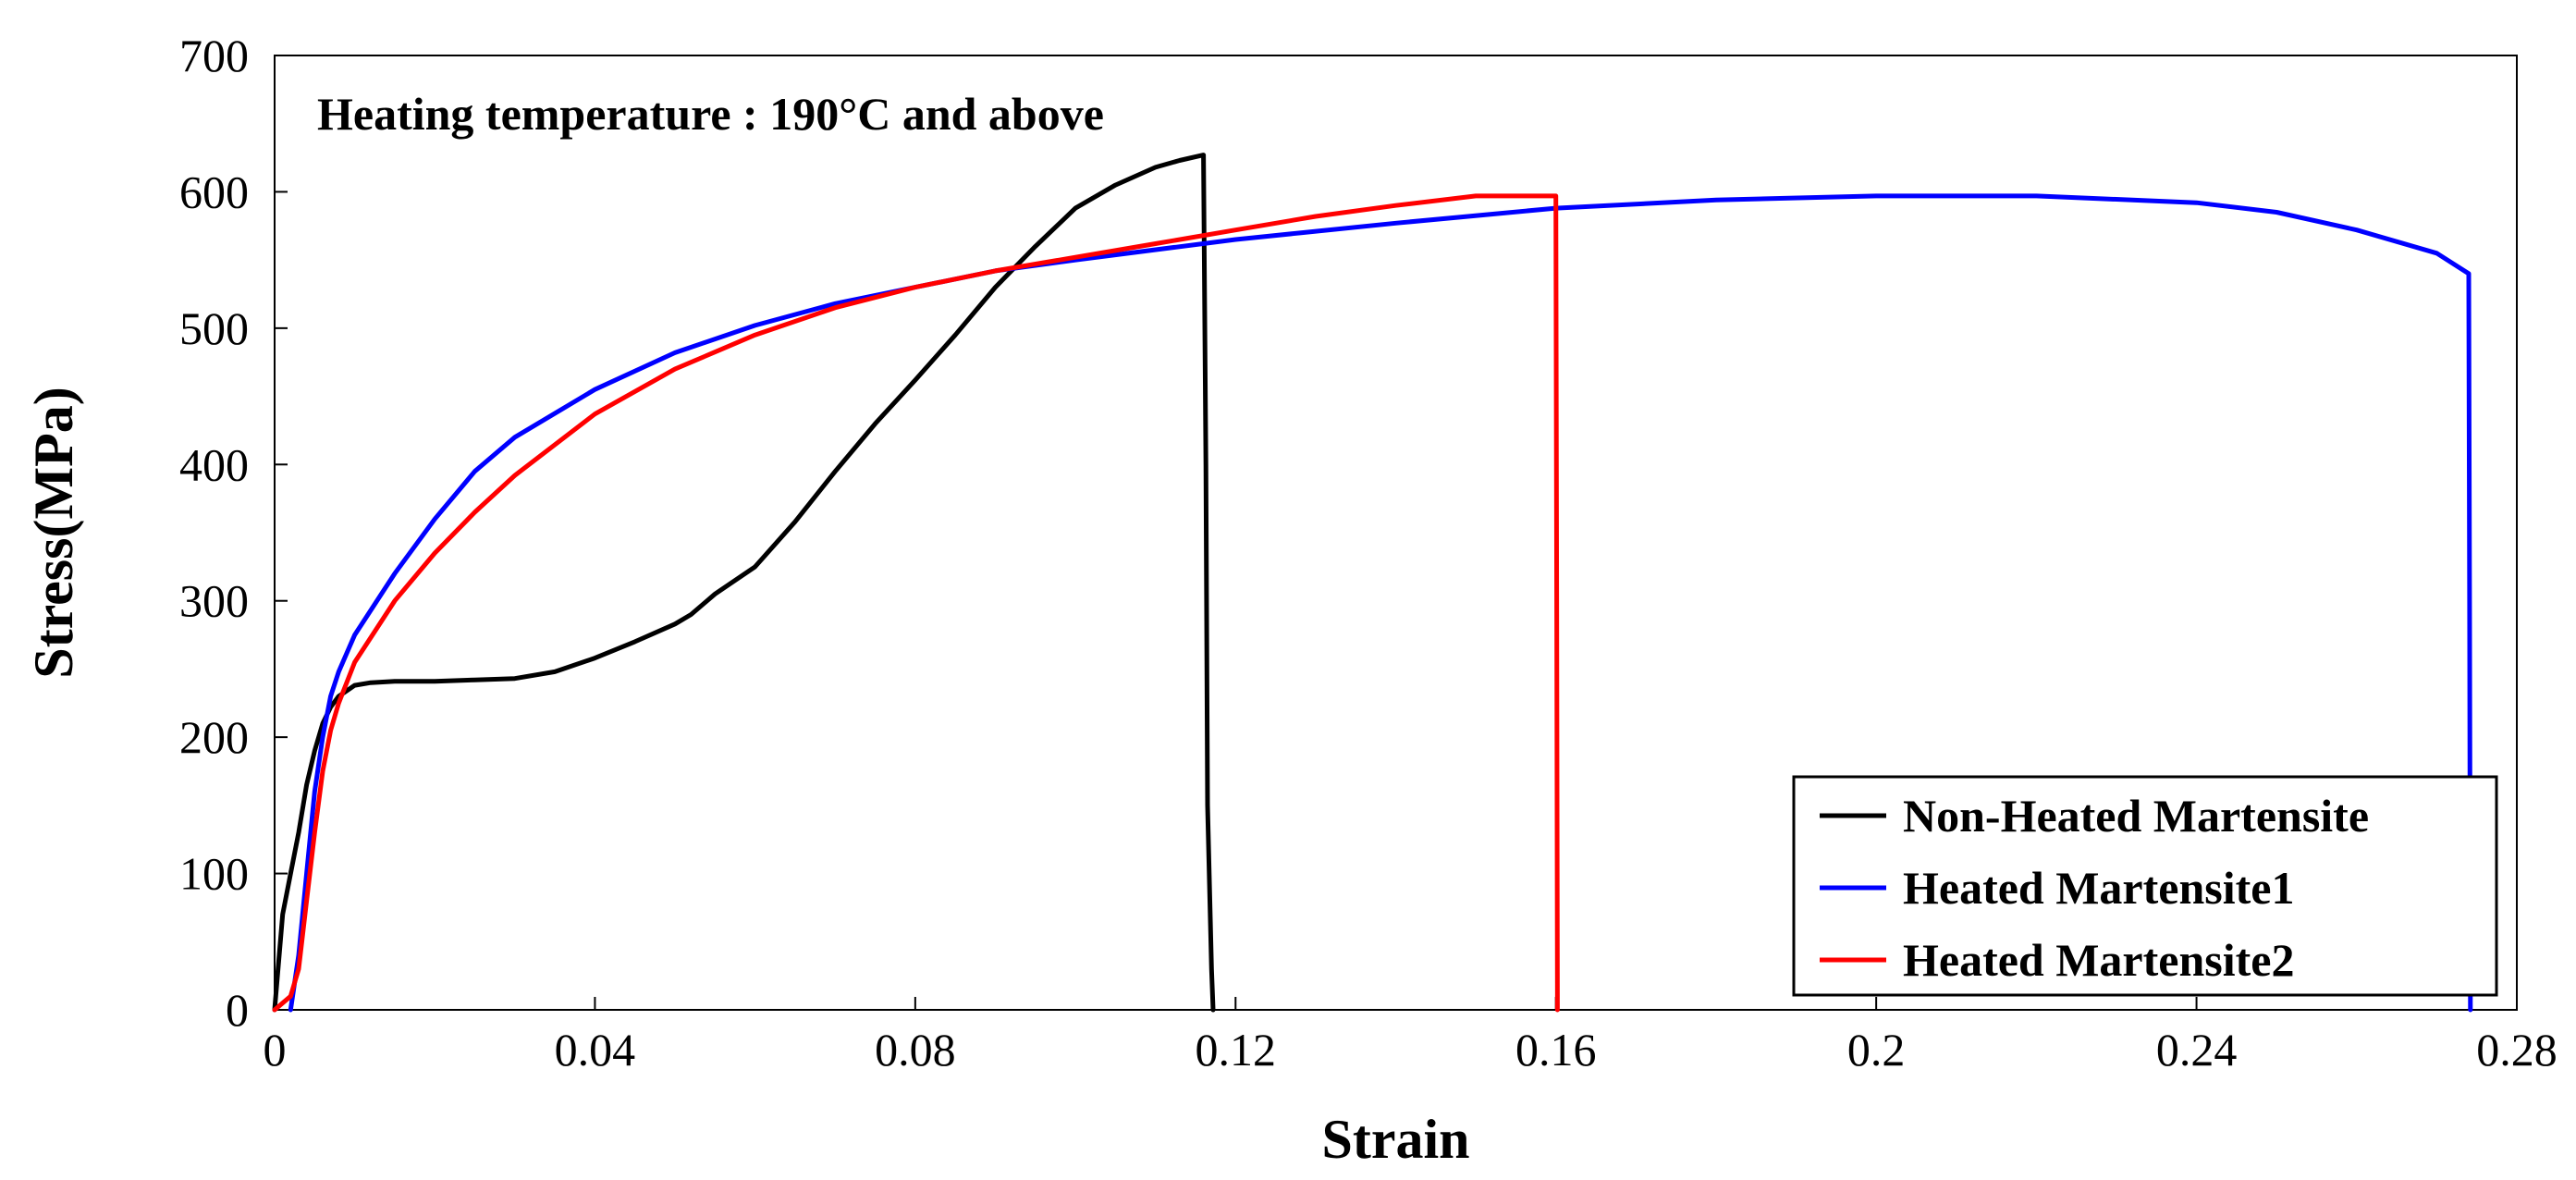 The image size is (2576, 1180). What do you see at coordinates (1556, 1050) in the screenshot?
I see `x-tick-label: 0.16` at bounding box center [1556, 1050].